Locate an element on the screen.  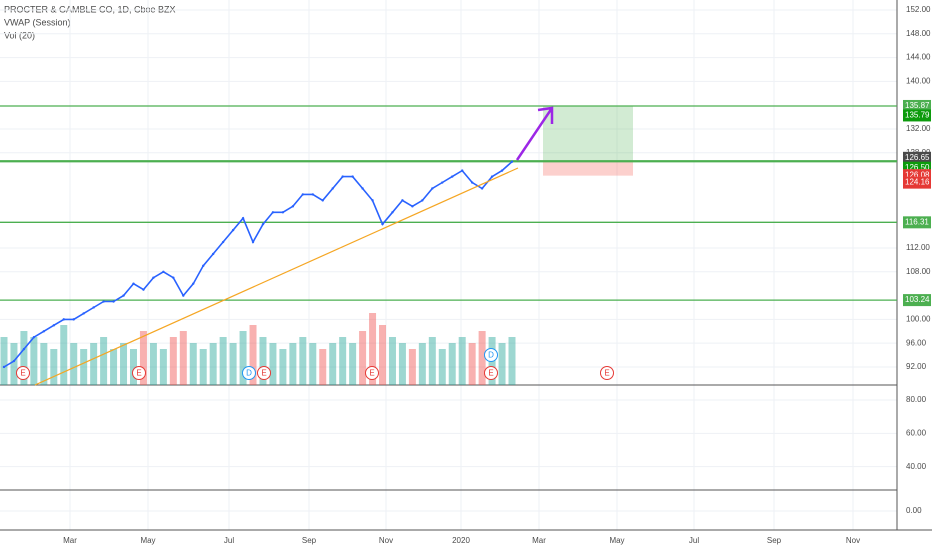
y-tick-label: 108.00 is located at coordinates (918, 271).